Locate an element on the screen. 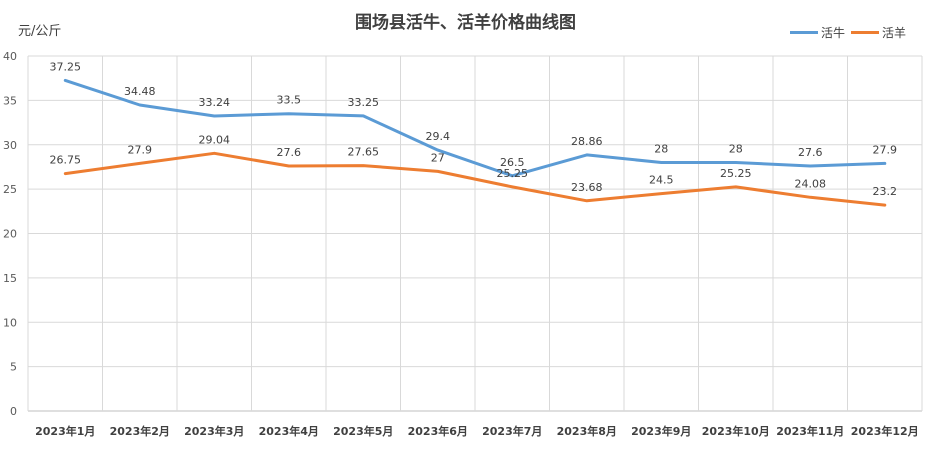 Image resolution: width=931 pixels, height=449 pixels. y-tick-label-1: 5 is located at coordinates (13, 367).